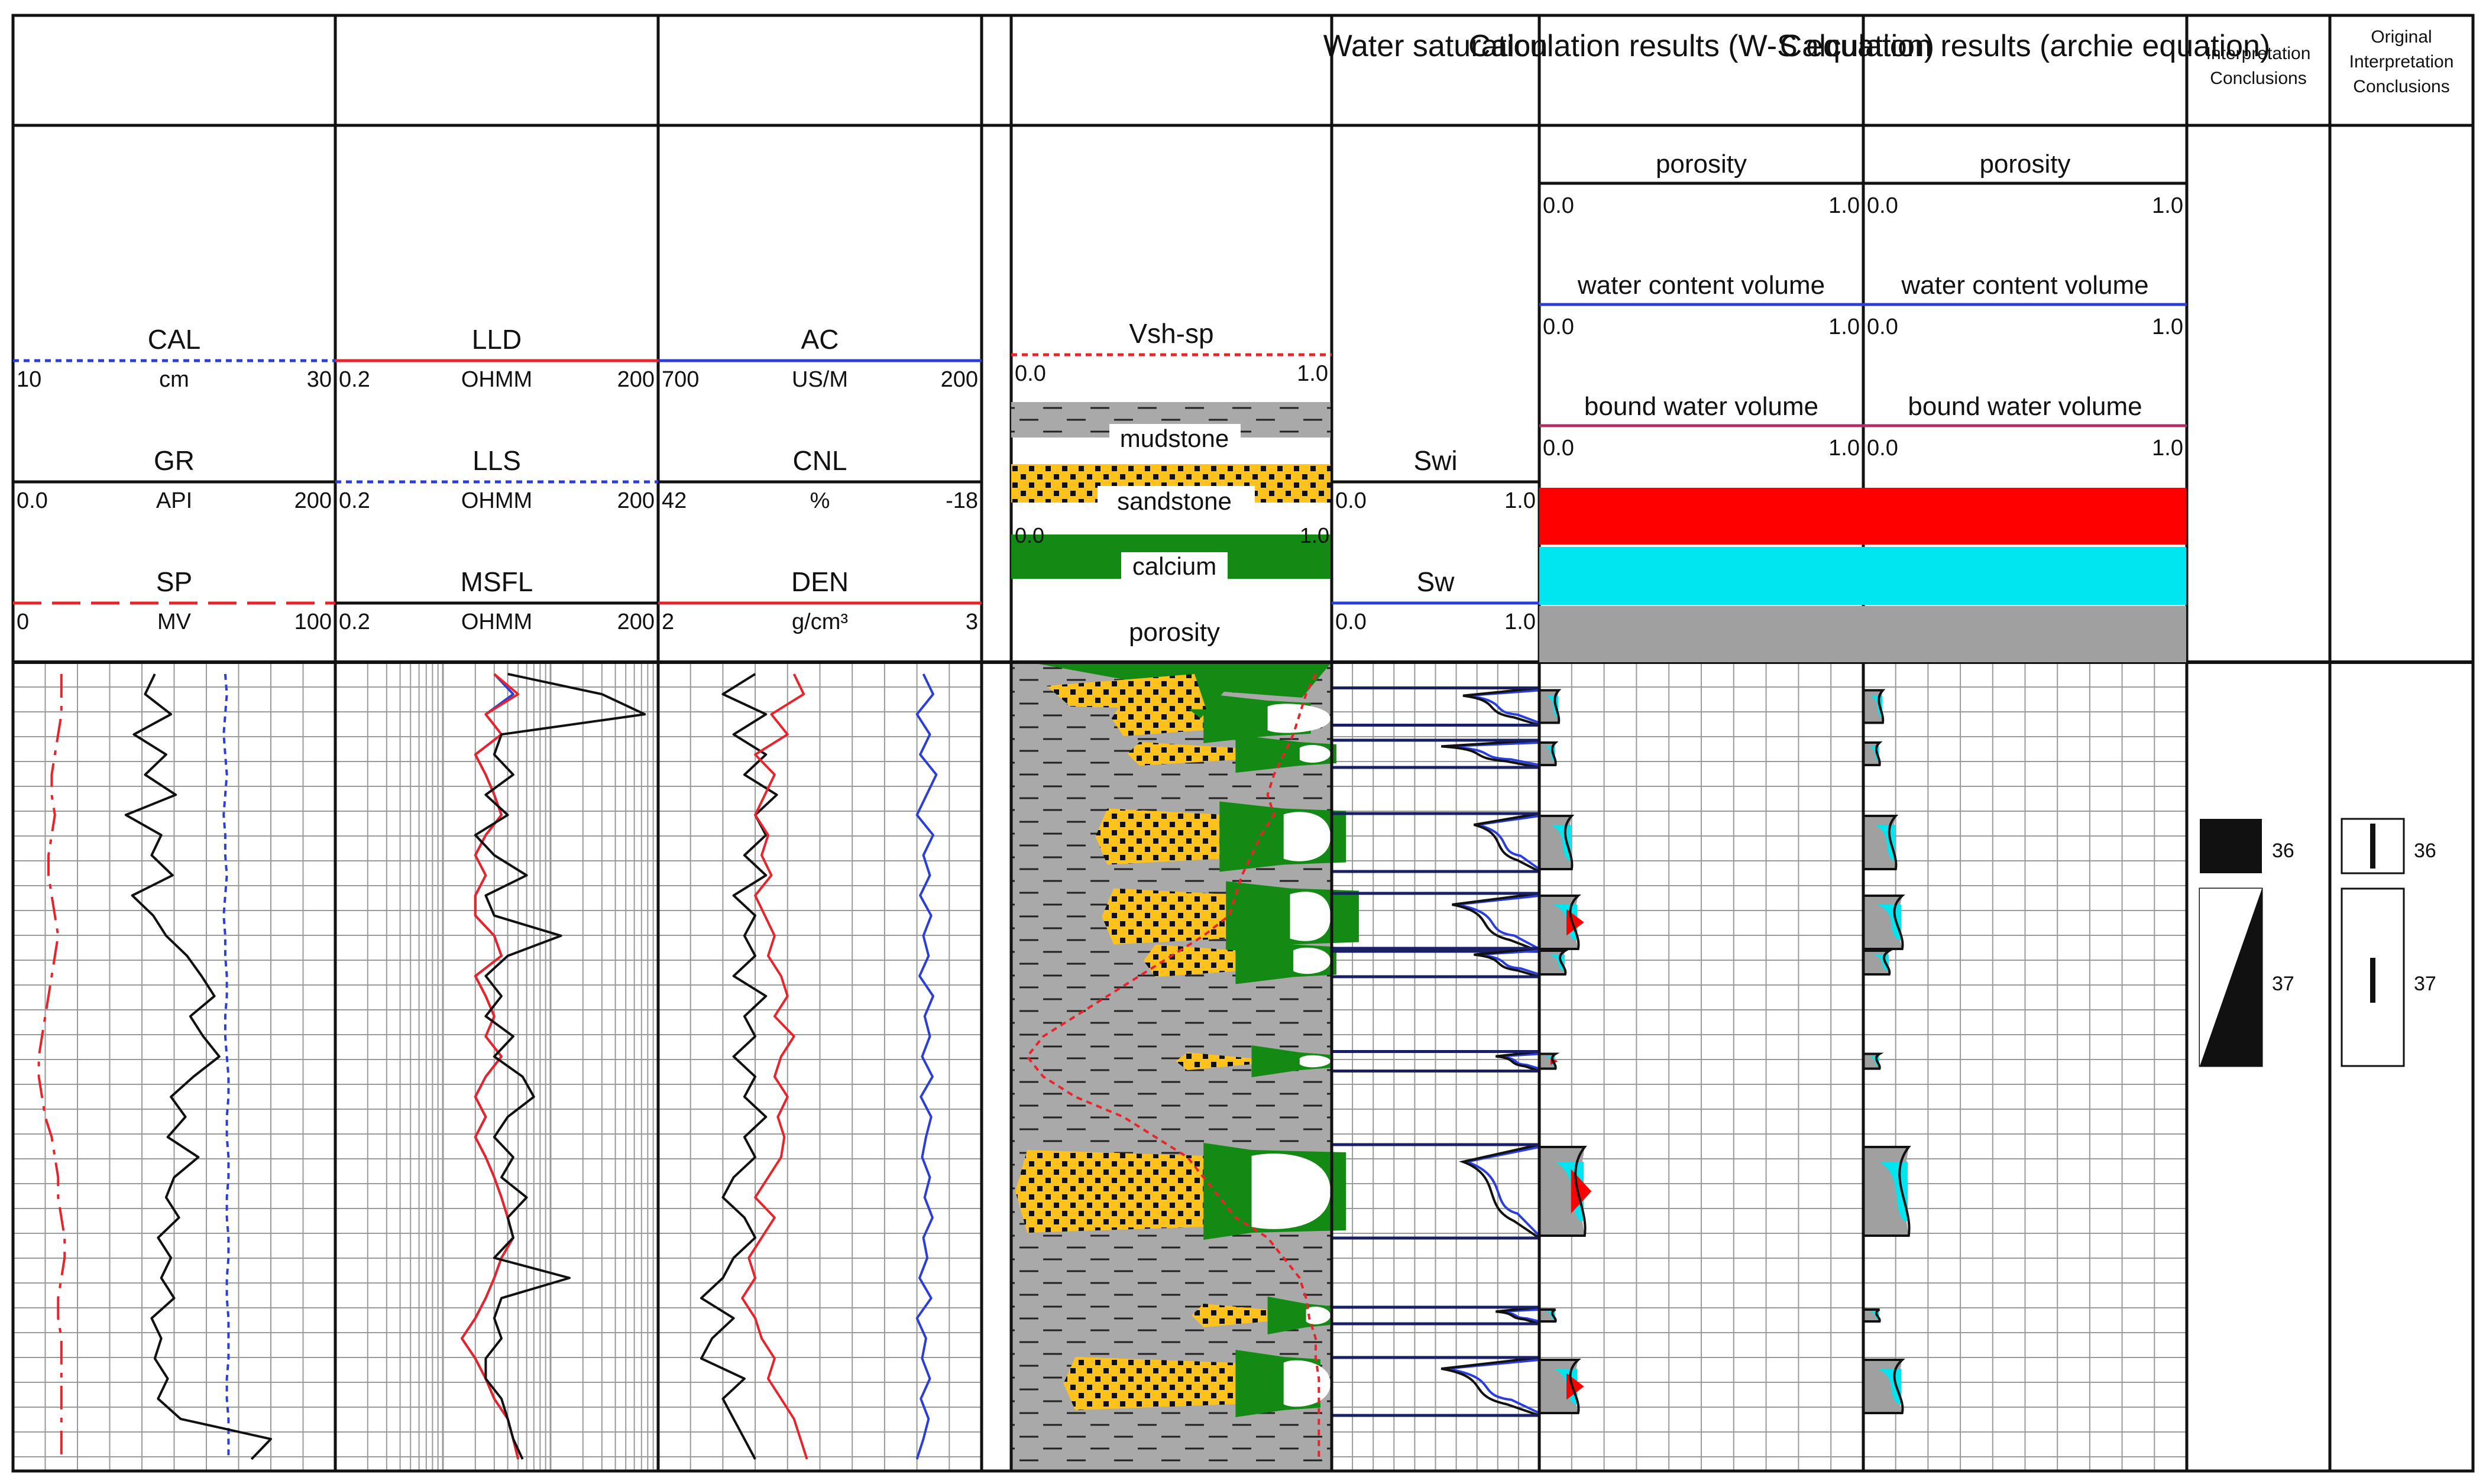 This screenshot has width=2486, height=1484. What do you see at coordinates (1351, 500) in the screenshot?
I see `curve-min-swi: 0.0` at bounding box center [1351, 500].